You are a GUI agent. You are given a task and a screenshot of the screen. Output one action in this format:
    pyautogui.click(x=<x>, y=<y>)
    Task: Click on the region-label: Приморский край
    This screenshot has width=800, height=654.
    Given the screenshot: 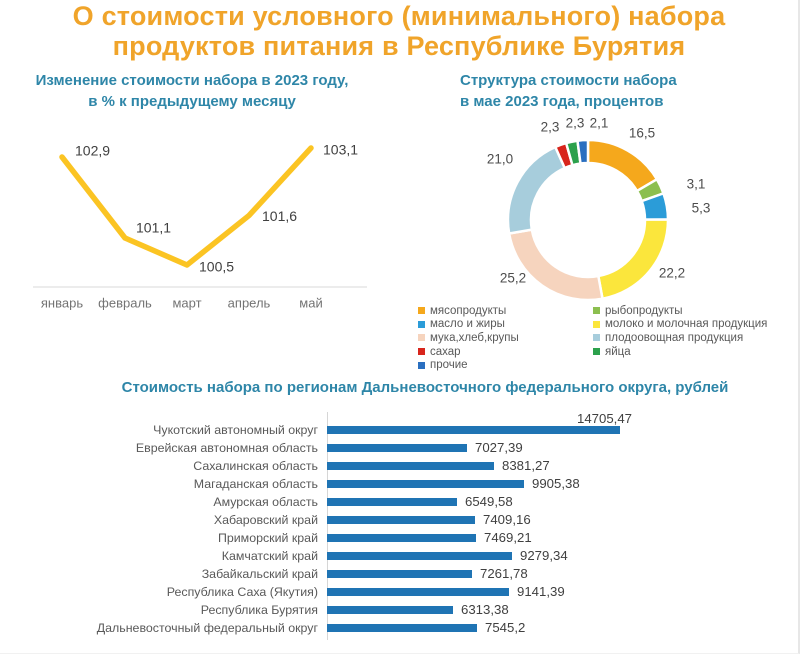 What is the action you would take?
    pyautogui.click(x=267, y=538)
    